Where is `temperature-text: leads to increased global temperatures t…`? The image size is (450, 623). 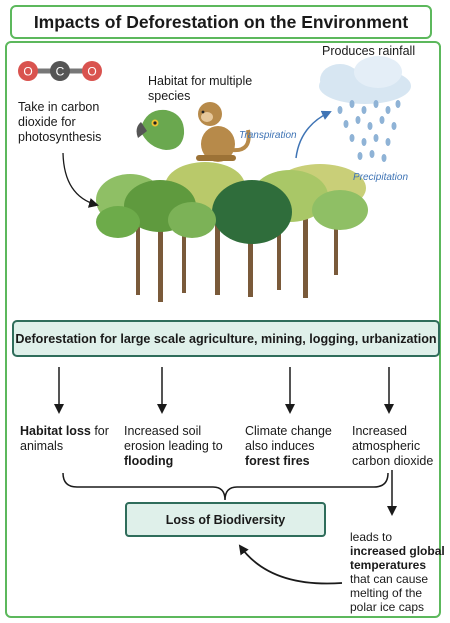 temperature-text: leads to increased global temperatures t… is located at coordinates (397, 572).